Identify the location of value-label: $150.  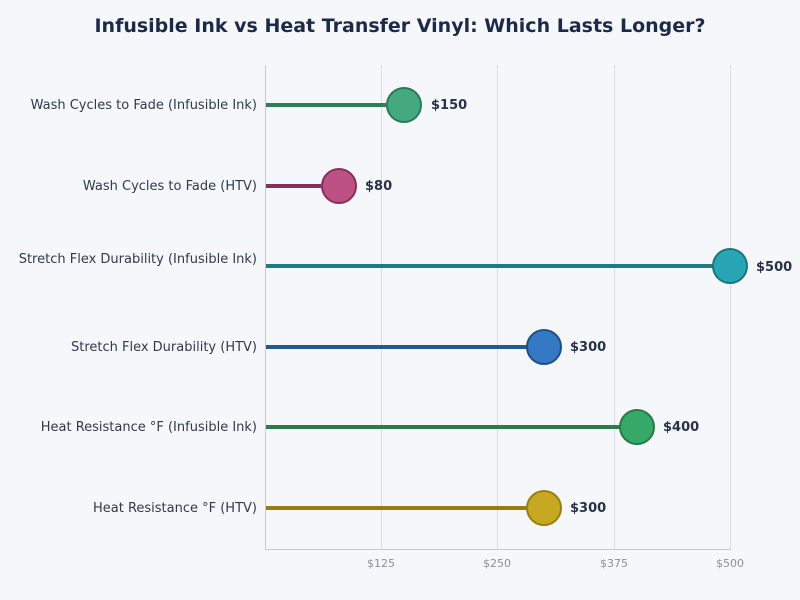
(449, 105).